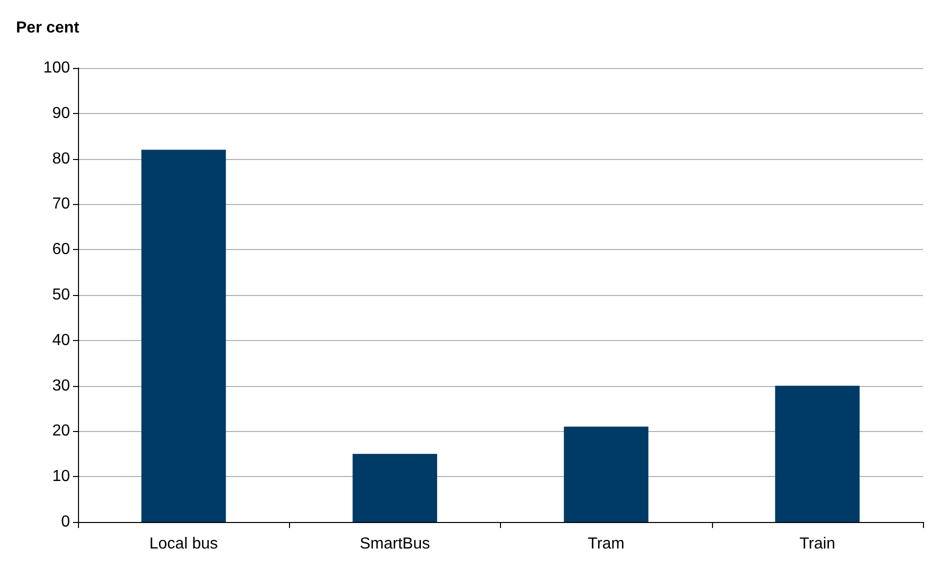 The image size is (939, 565). Describe the element at coordinates (61, 477) in the screenshot. I see `y-tick-label: 10` at that location.